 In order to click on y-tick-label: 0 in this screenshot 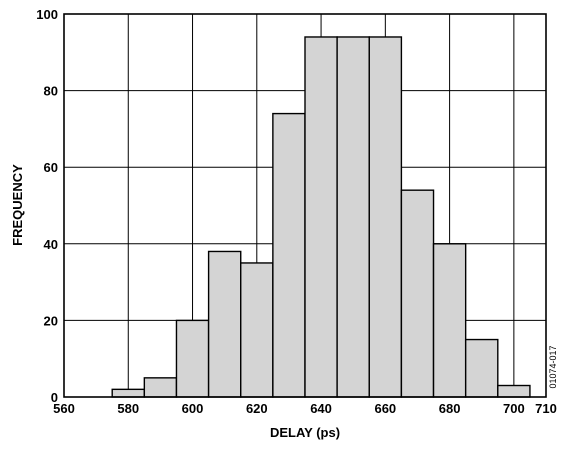, I will do `click(54, 397)`.